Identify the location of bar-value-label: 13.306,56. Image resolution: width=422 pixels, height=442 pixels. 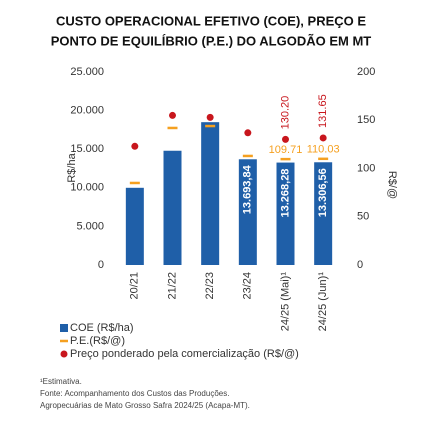
(323, 192).